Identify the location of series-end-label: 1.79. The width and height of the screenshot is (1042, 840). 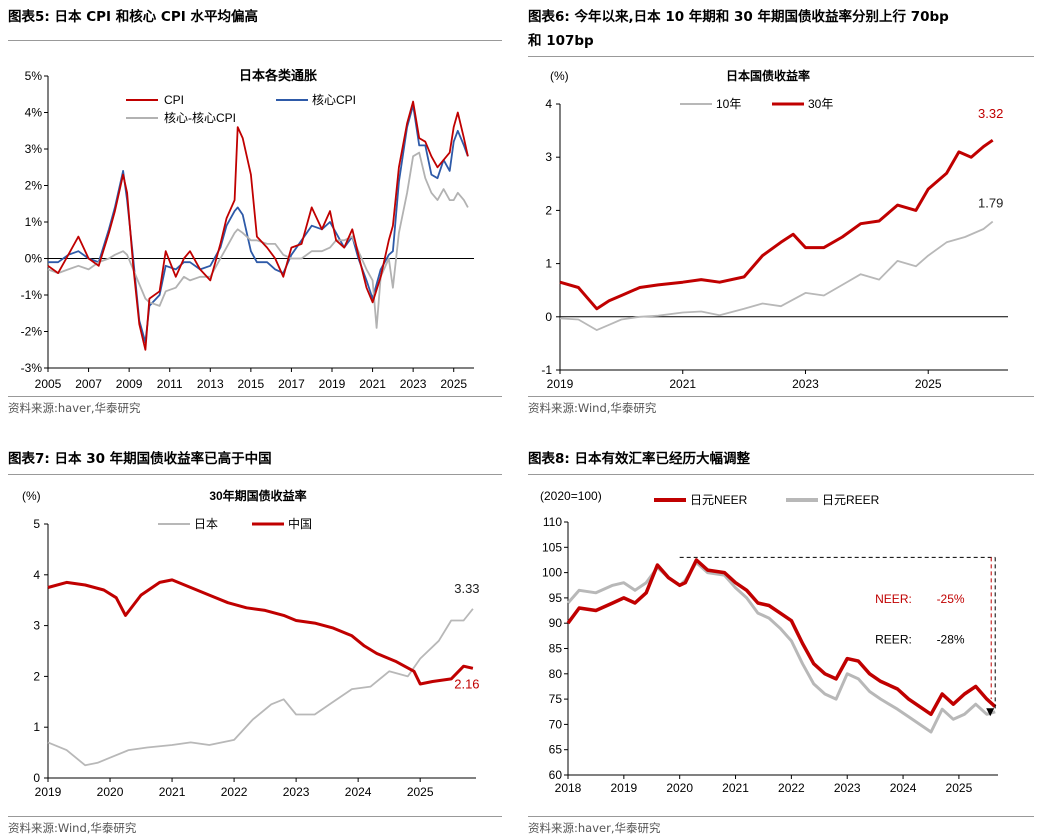
(990, 203).